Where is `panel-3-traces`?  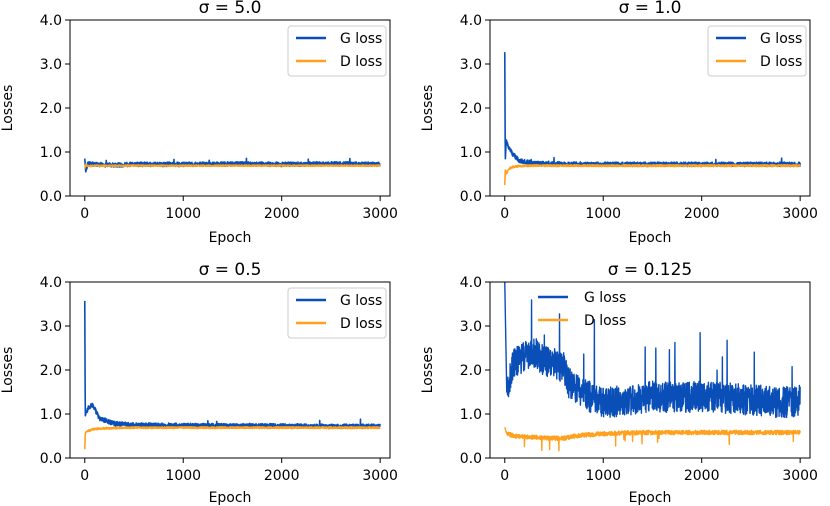
panel-3-traces is located at coordinates (232, 375).